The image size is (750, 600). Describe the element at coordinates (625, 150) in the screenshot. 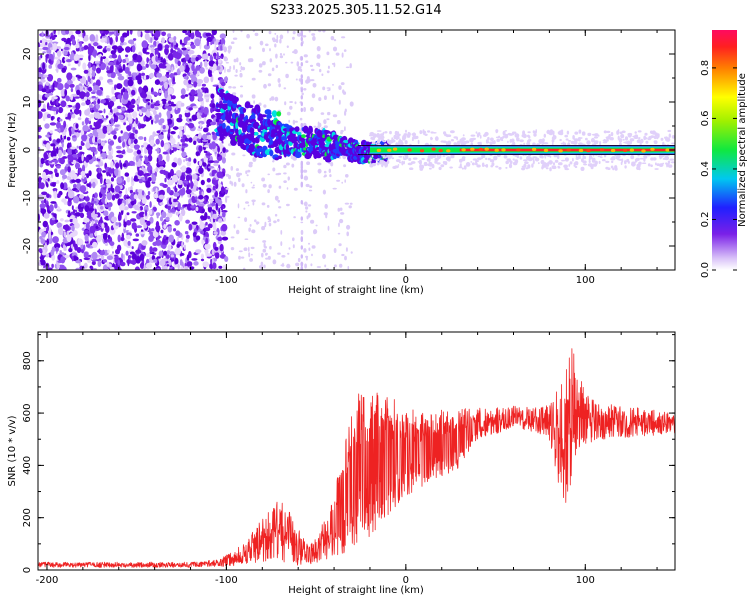

I see `carrier-peak` at that location.